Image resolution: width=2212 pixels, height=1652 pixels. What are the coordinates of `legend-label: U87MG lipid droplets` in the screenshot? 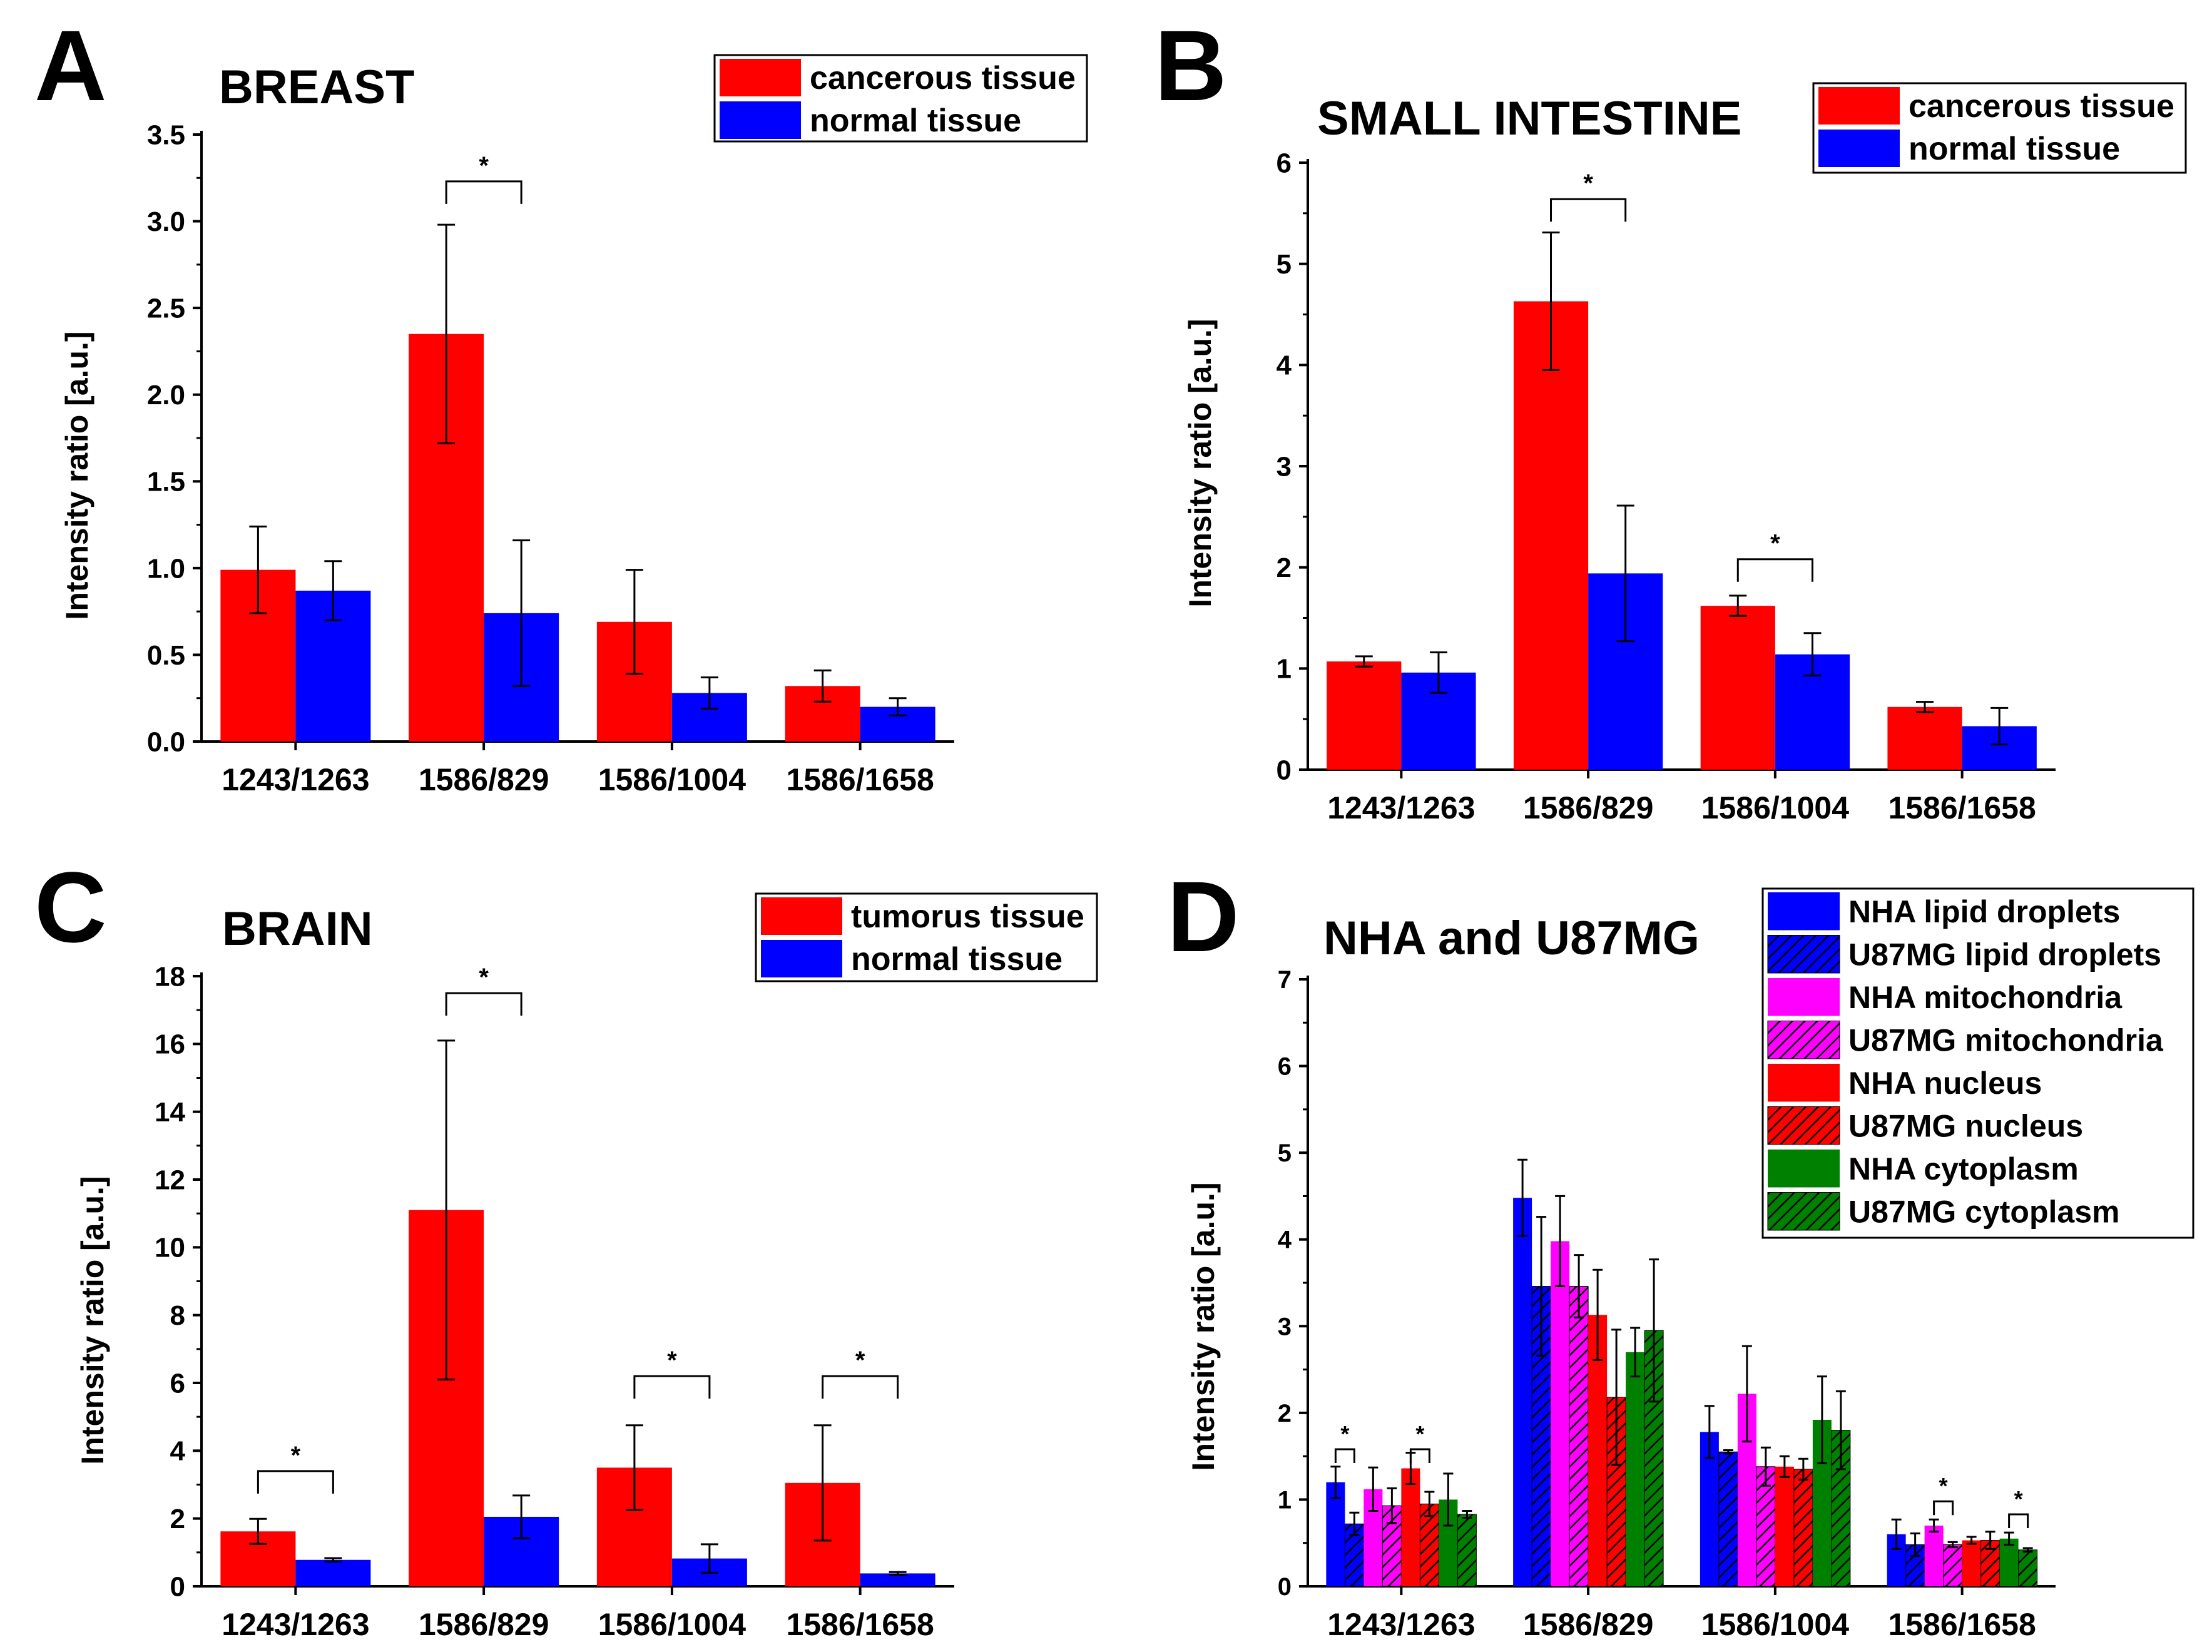 It's located at (2004, 954).